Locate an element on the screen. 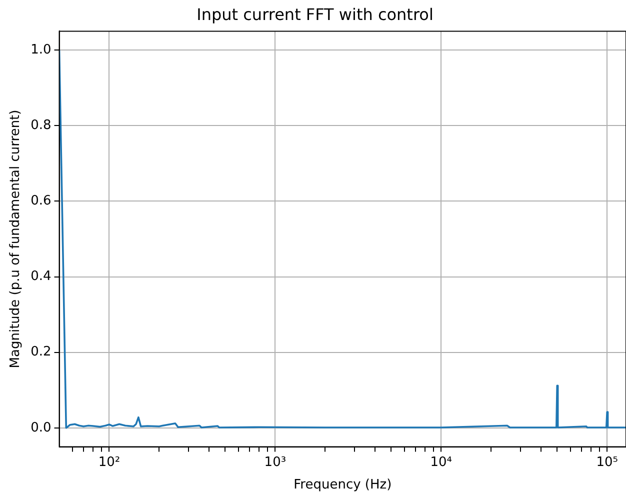 The height and width of the screenshot is (499, 626). x-tick-label: 10³ is located at coordinates (275, 462).